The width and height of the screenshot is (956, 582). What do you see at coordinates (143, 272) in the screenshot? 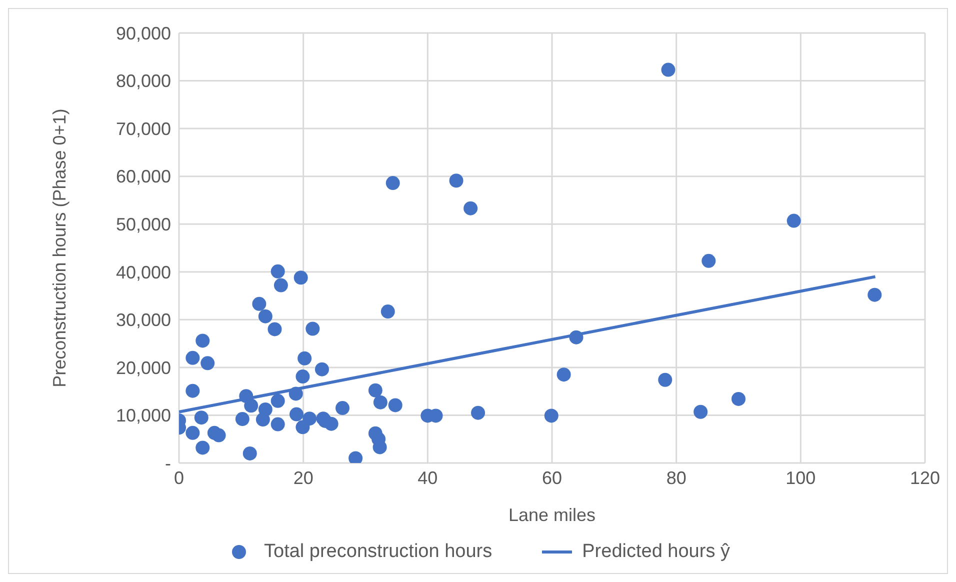
I see `y-tick-label: 40,000` at bounding box center [143, 272].